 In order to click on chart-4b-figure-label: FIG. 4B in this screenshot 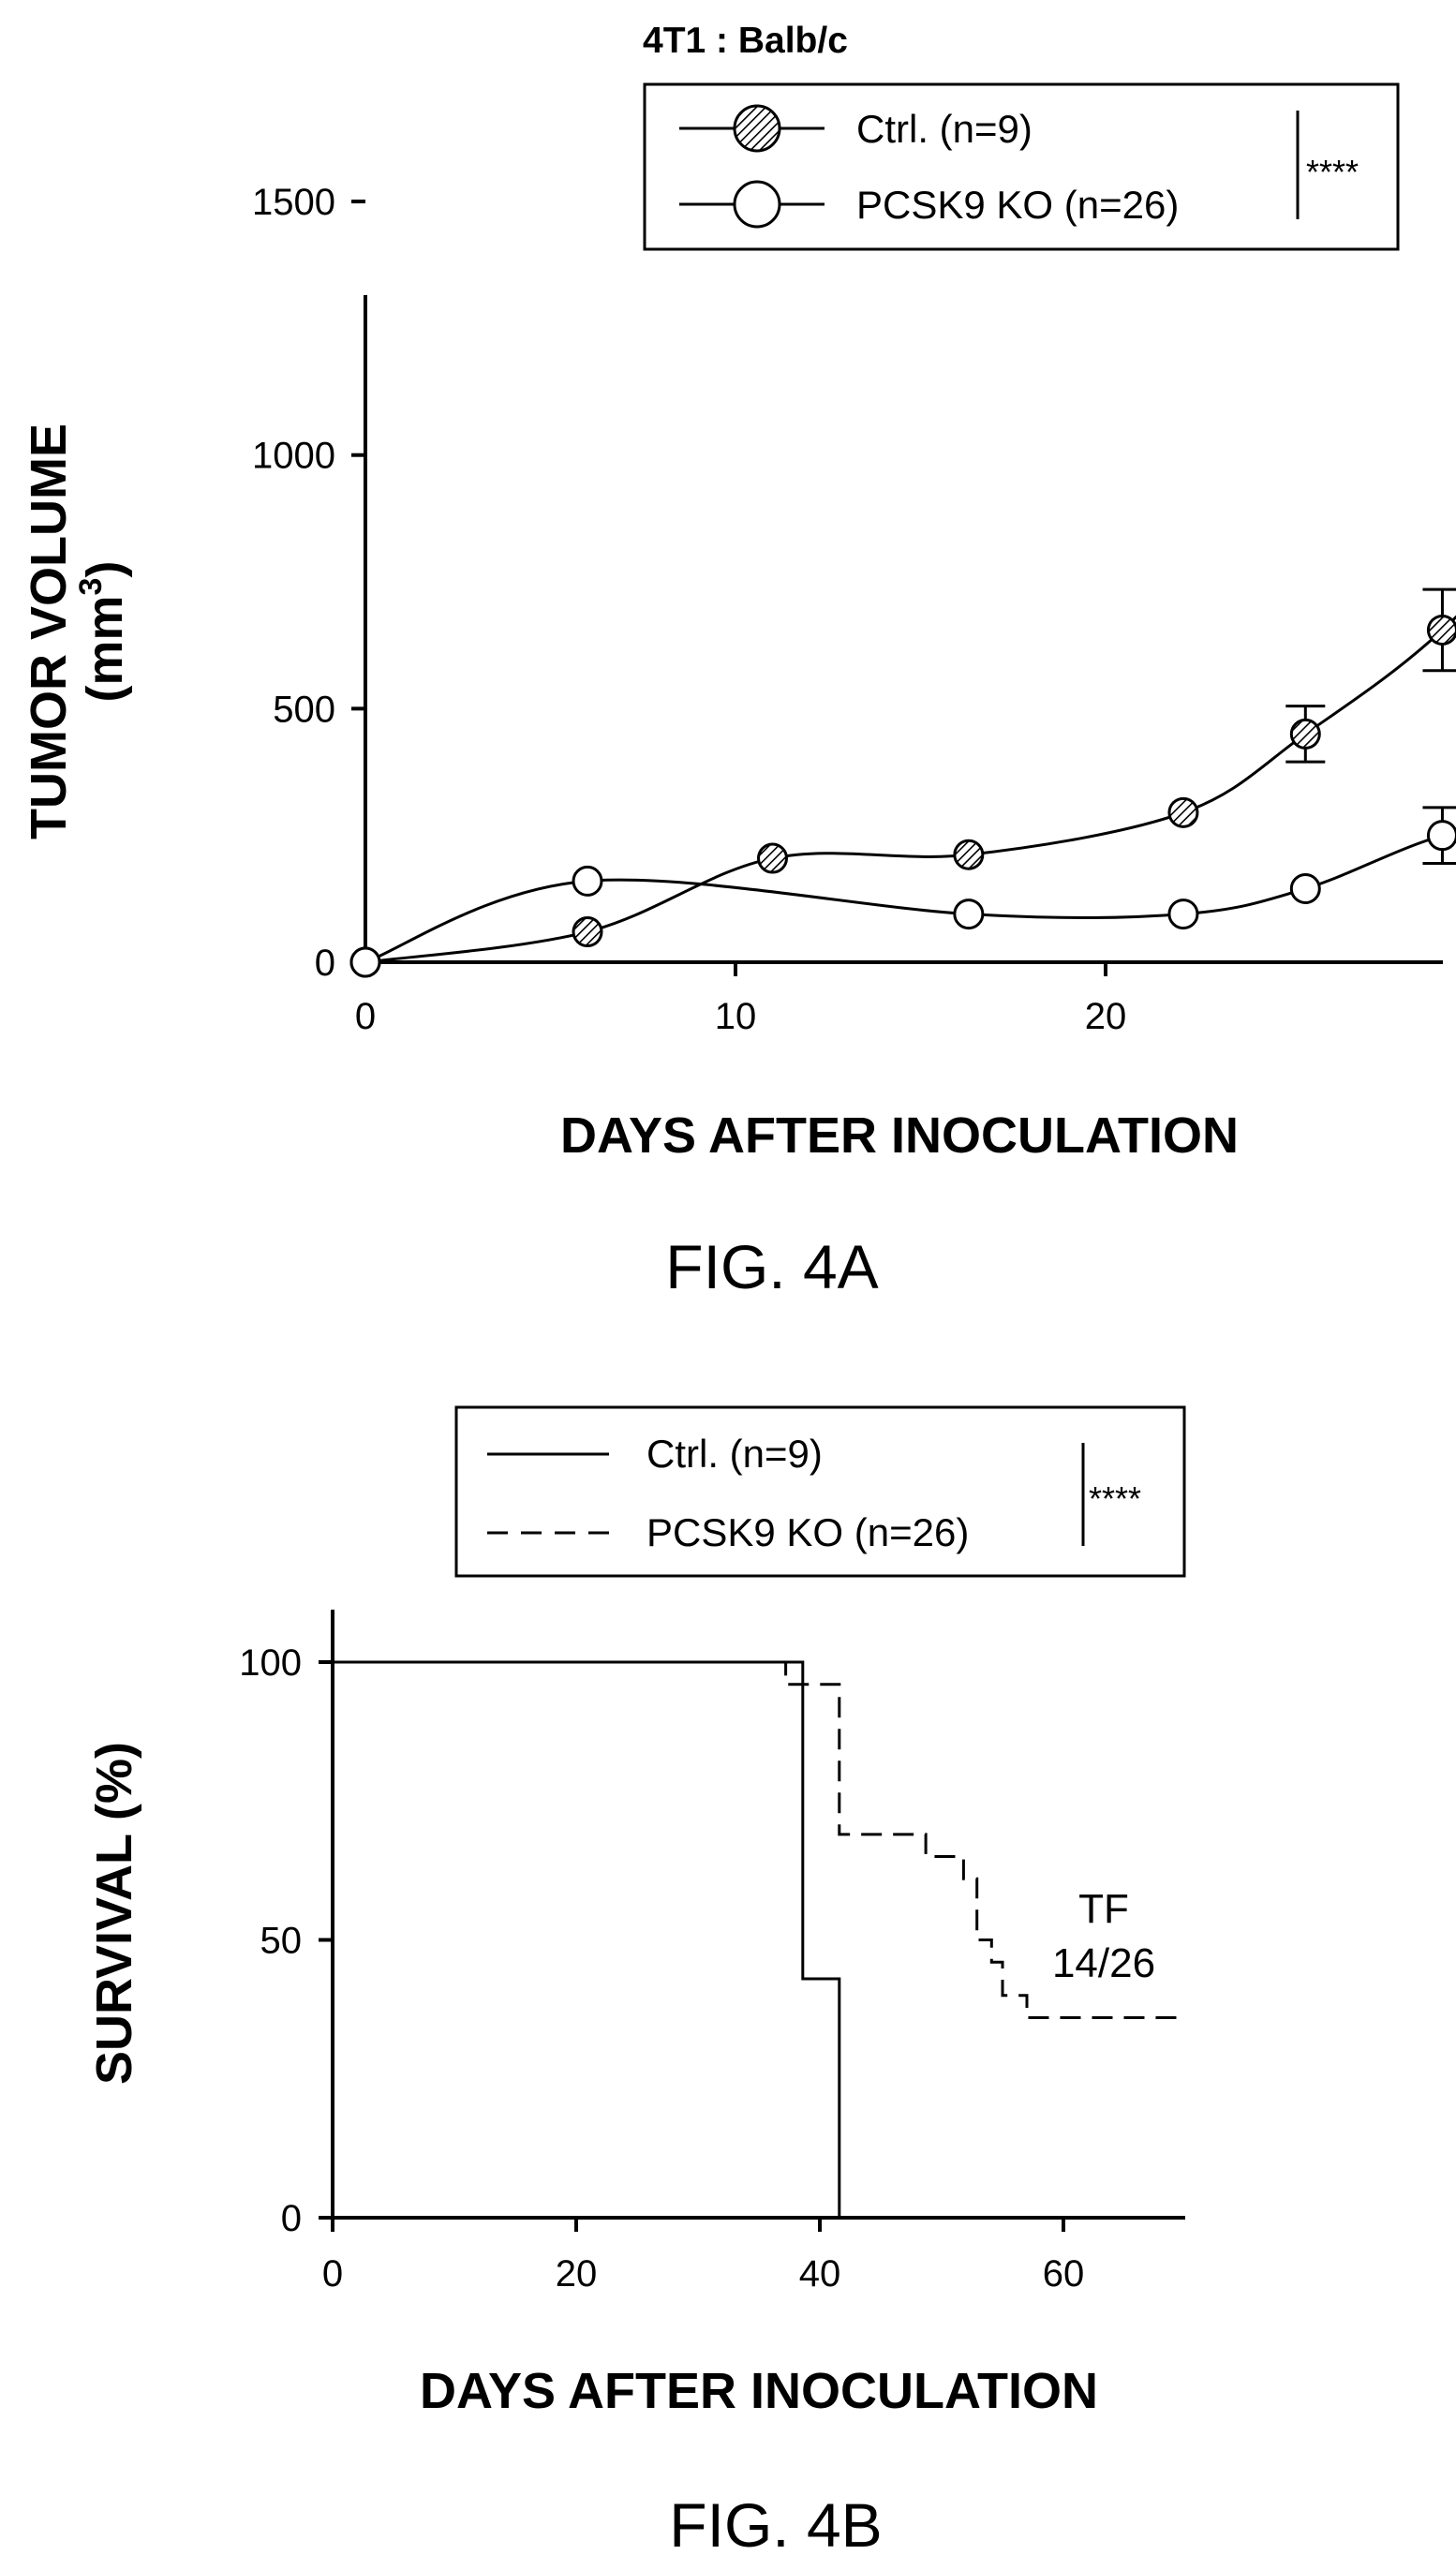, I will do `click(775, 2522)`.